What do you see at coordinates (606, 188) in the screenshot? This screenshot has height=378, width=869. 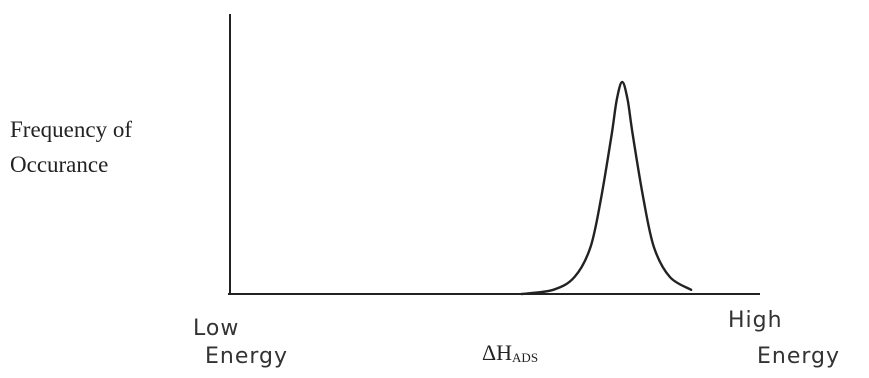 I see `frequency-distribution-curve` at bounding box center [606, 188].